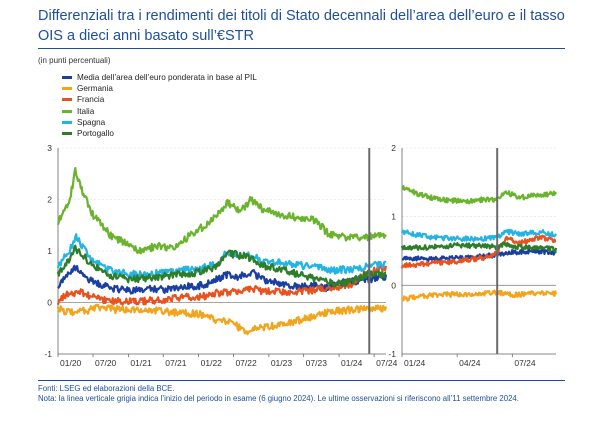 This screenshot has width=600, height=424. I want to click on footer-divider, so click(301, 380).